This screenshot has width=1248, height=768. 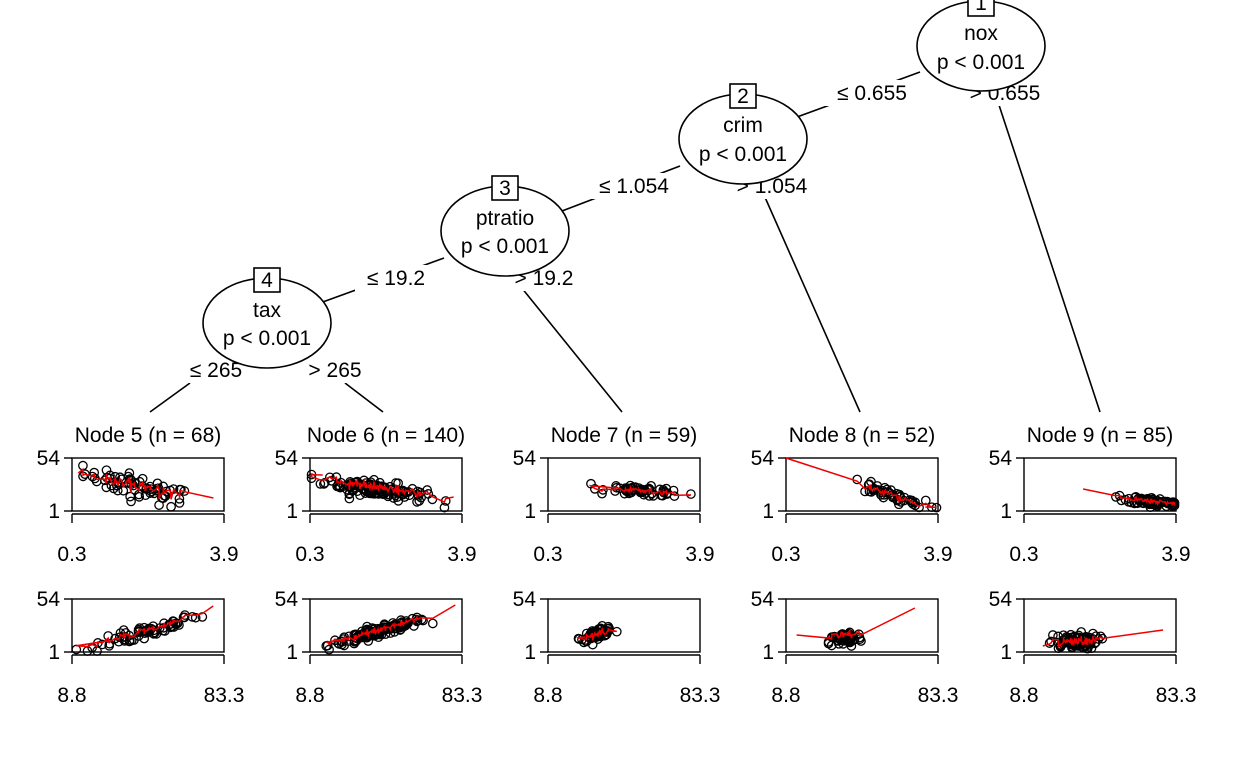 What do you see at coordinates (1100, 435) in the screenshot?
I see `leaf-title: Node 9 (n = 85)` at bounding box center [1100, 435].